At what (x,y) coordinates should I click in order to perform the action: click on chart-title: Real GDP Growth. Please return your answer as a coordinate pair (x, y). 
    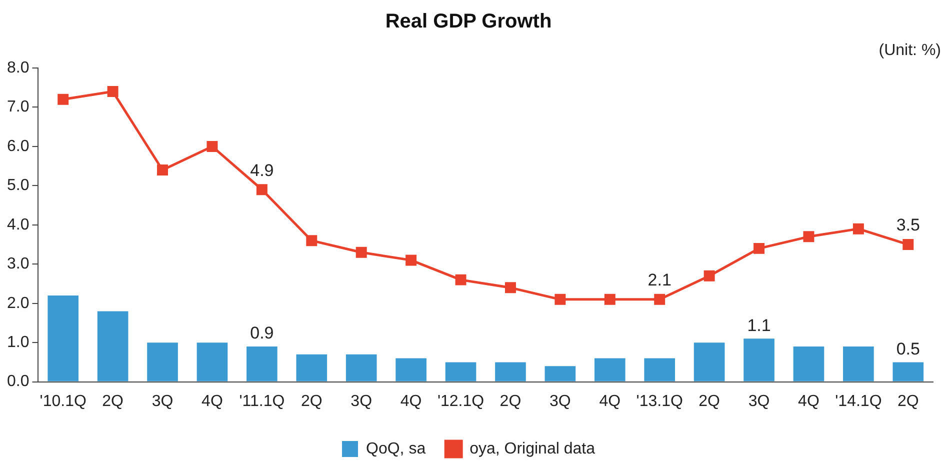
    Looking at the image, I should click on (468, 21).